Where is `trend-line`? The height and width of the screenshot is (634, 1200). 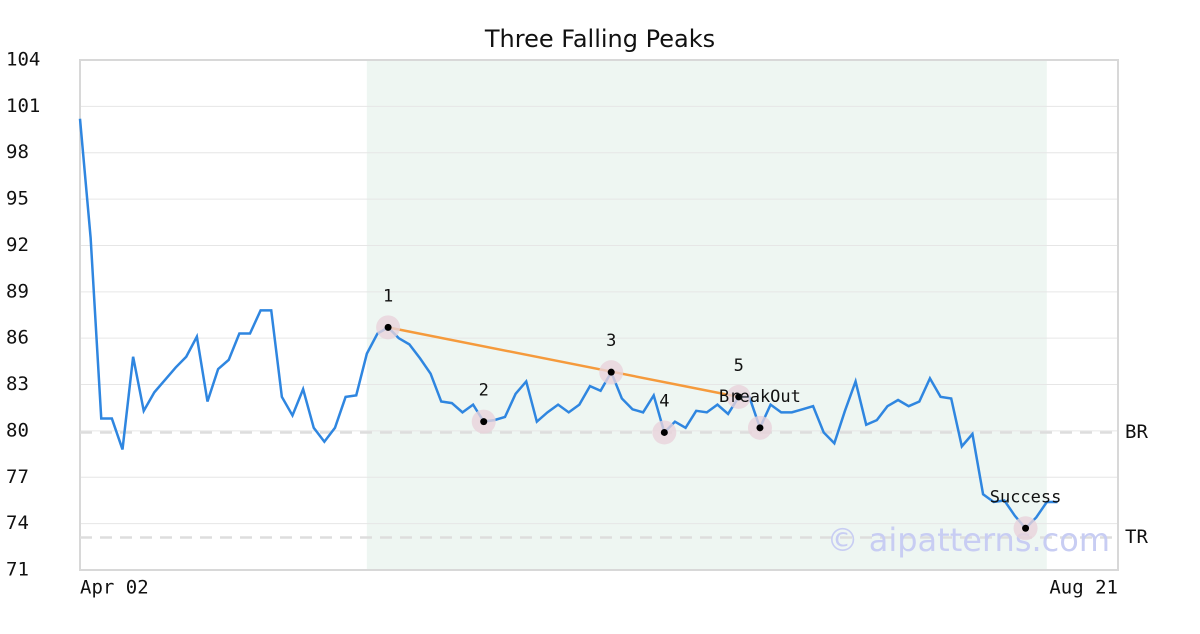
trend-line is located at coordinates (563, 362).